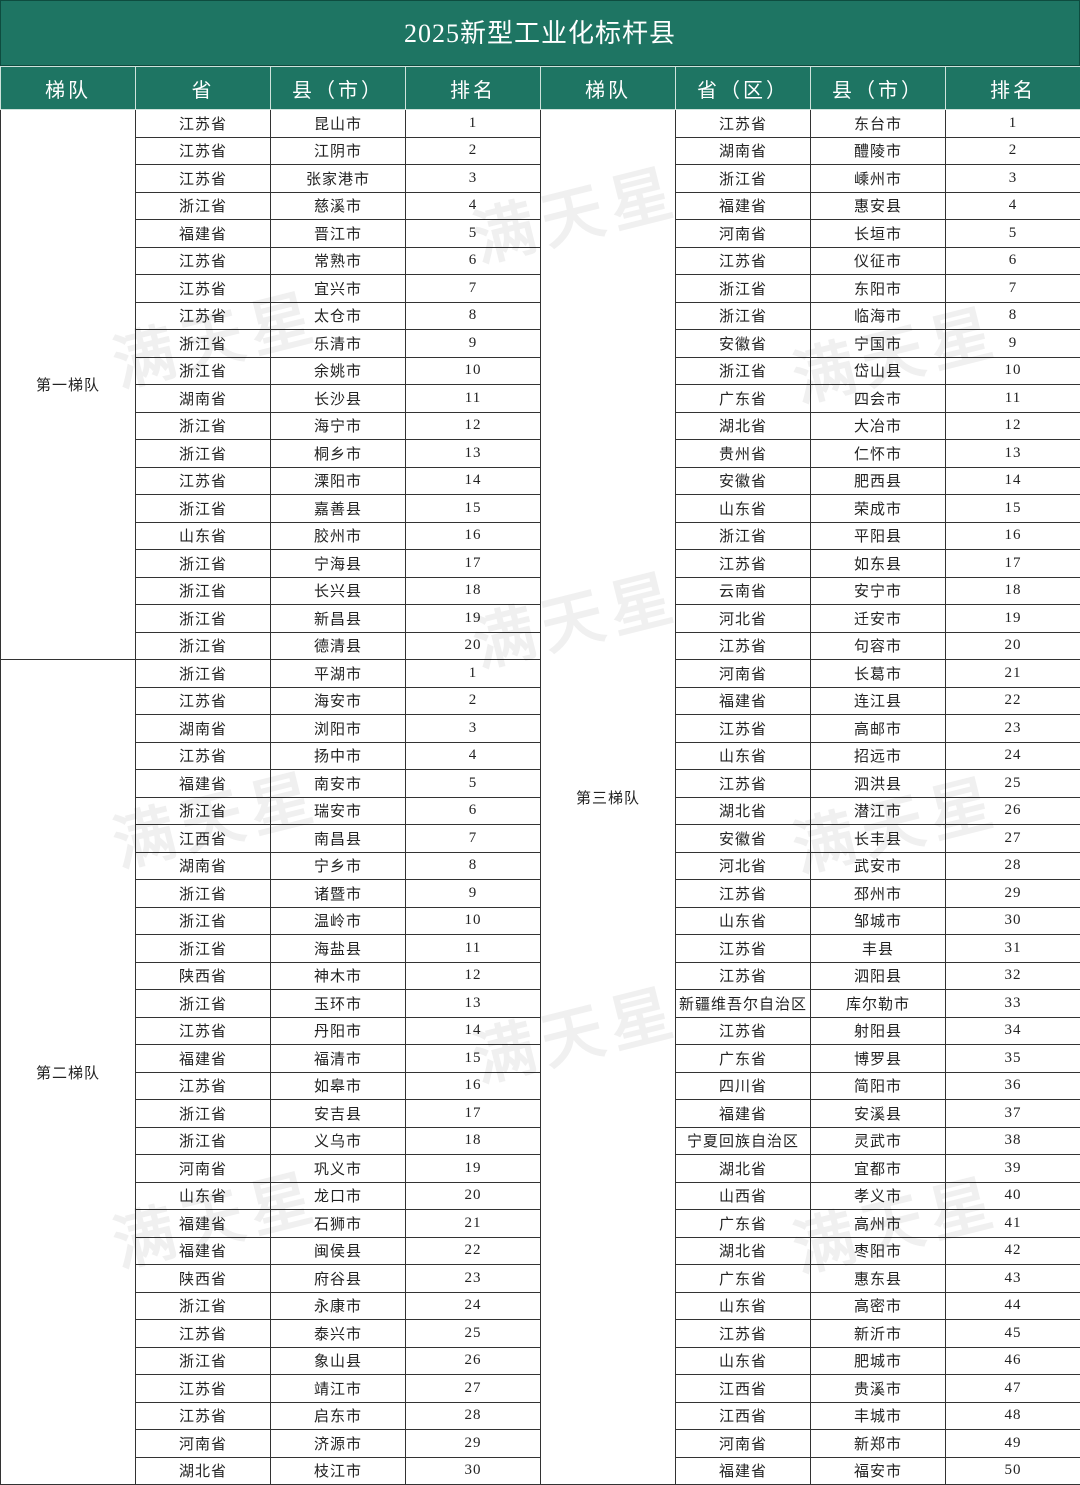 Image resolution: width=1080 pixels, height=1485 pixels. What do you see at coordinates (338, 509) in the screenshot?
I see `county-cell: 嘉善县` at bounding box center [338, 509].